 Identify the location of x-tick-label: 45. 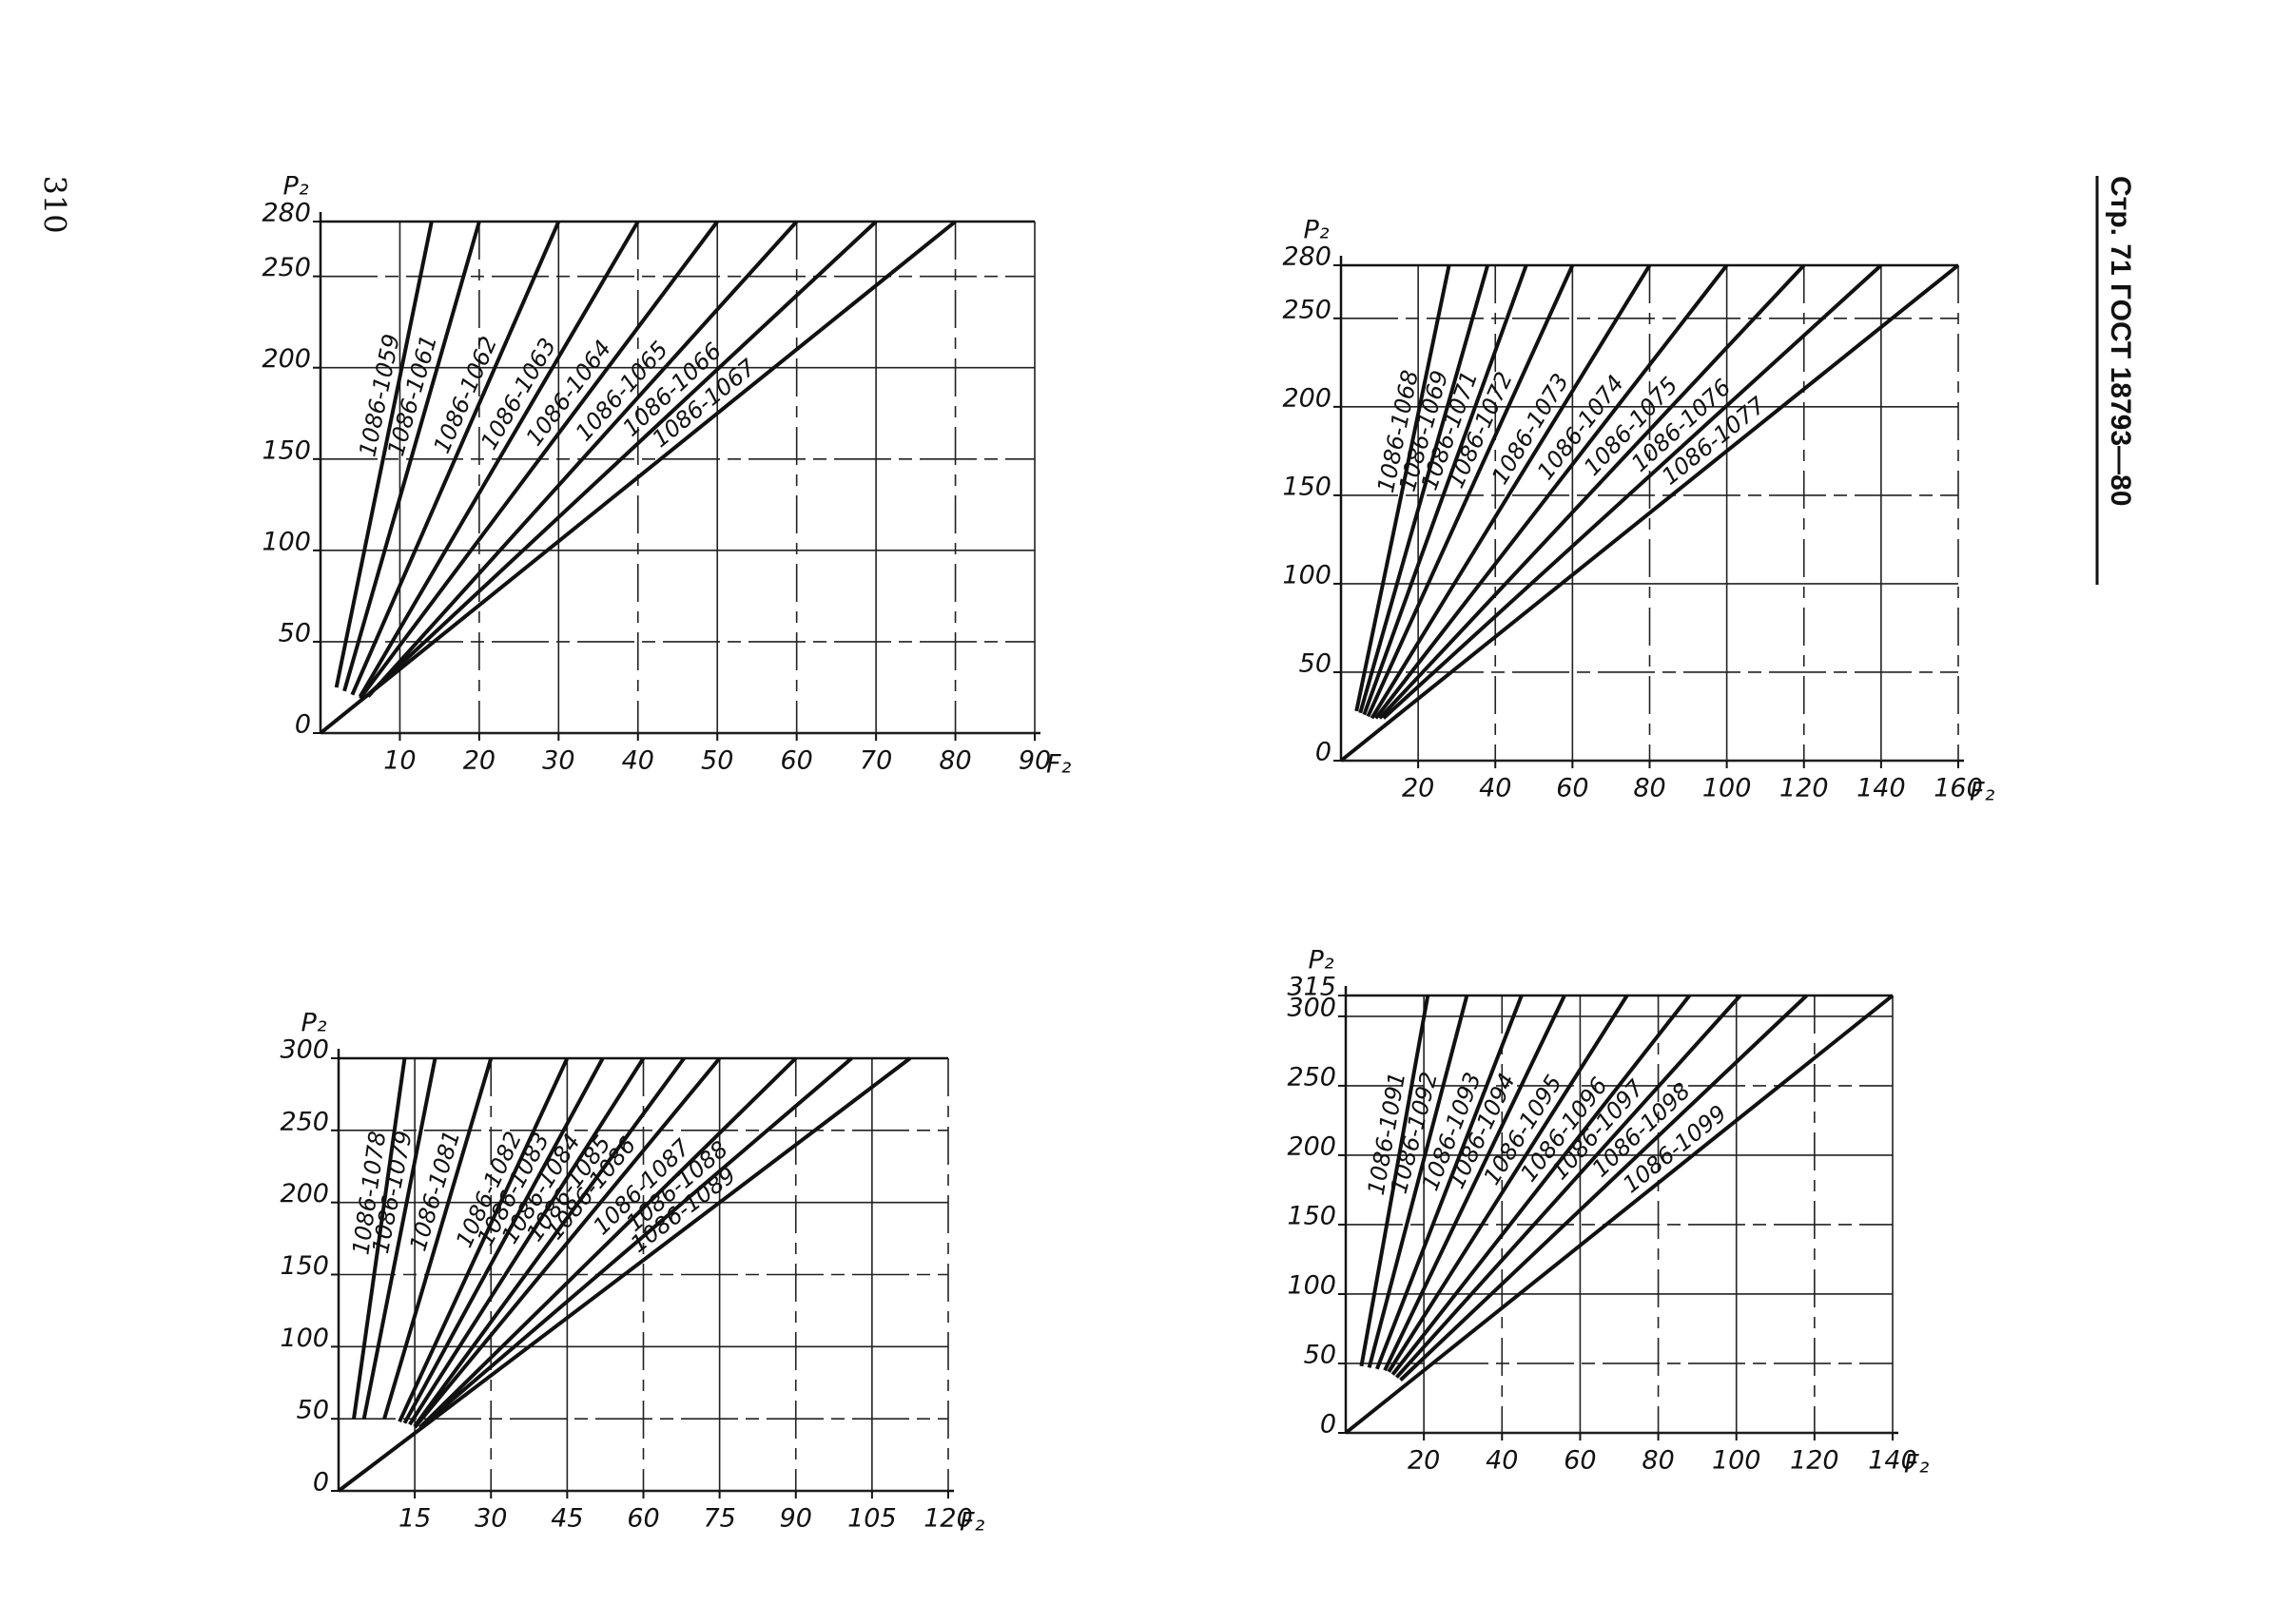
(567, 1519).